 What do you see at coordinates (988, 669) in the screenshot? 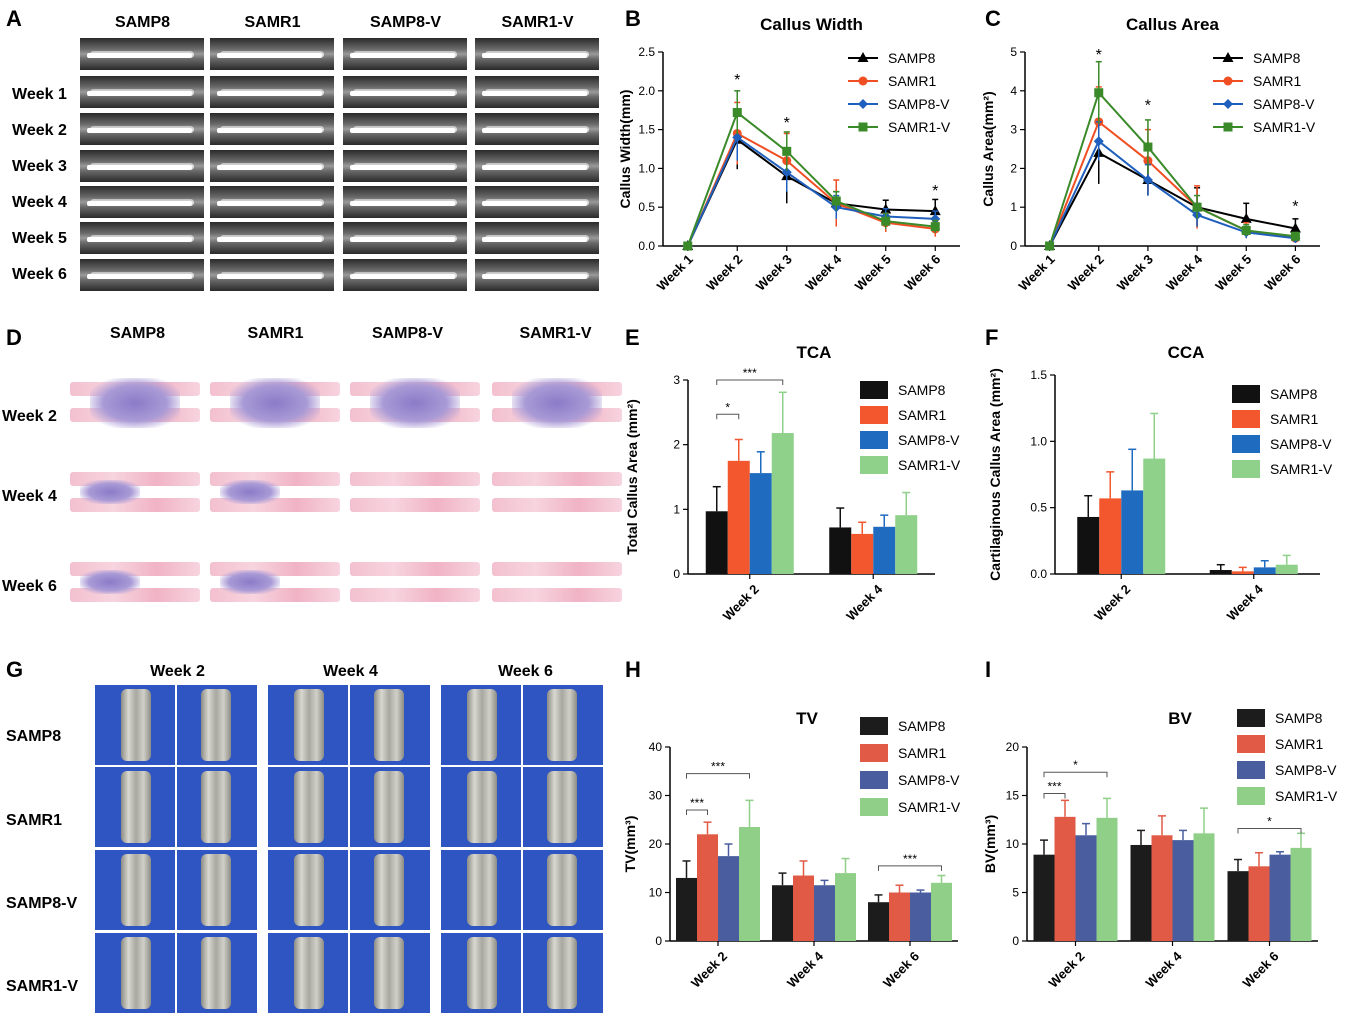
I see `panel-label-i: I` at bounding box center [988, 669].